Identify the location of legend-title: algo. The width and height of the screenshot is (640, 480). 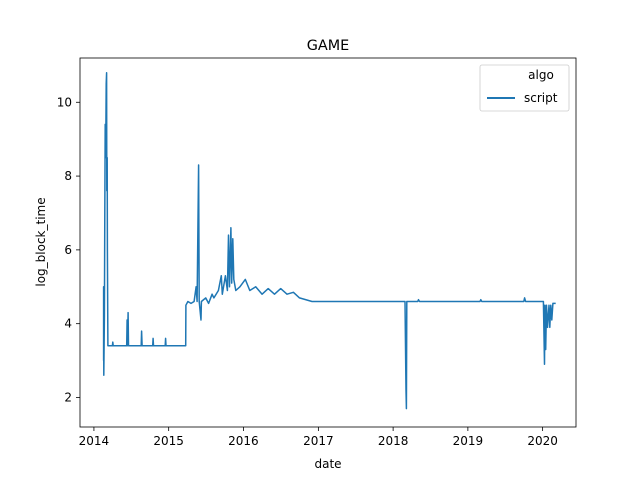
(541, 75).